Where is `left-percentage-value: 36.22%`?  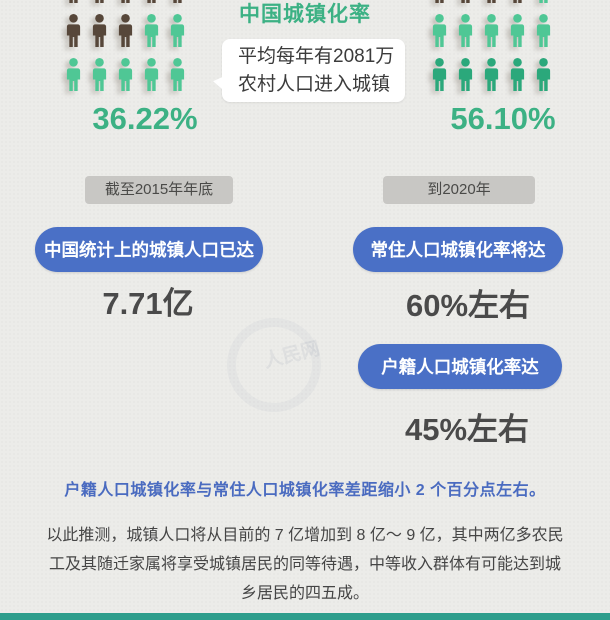
left-percentage-value: 36.22% is located at coordinates (145, 118).